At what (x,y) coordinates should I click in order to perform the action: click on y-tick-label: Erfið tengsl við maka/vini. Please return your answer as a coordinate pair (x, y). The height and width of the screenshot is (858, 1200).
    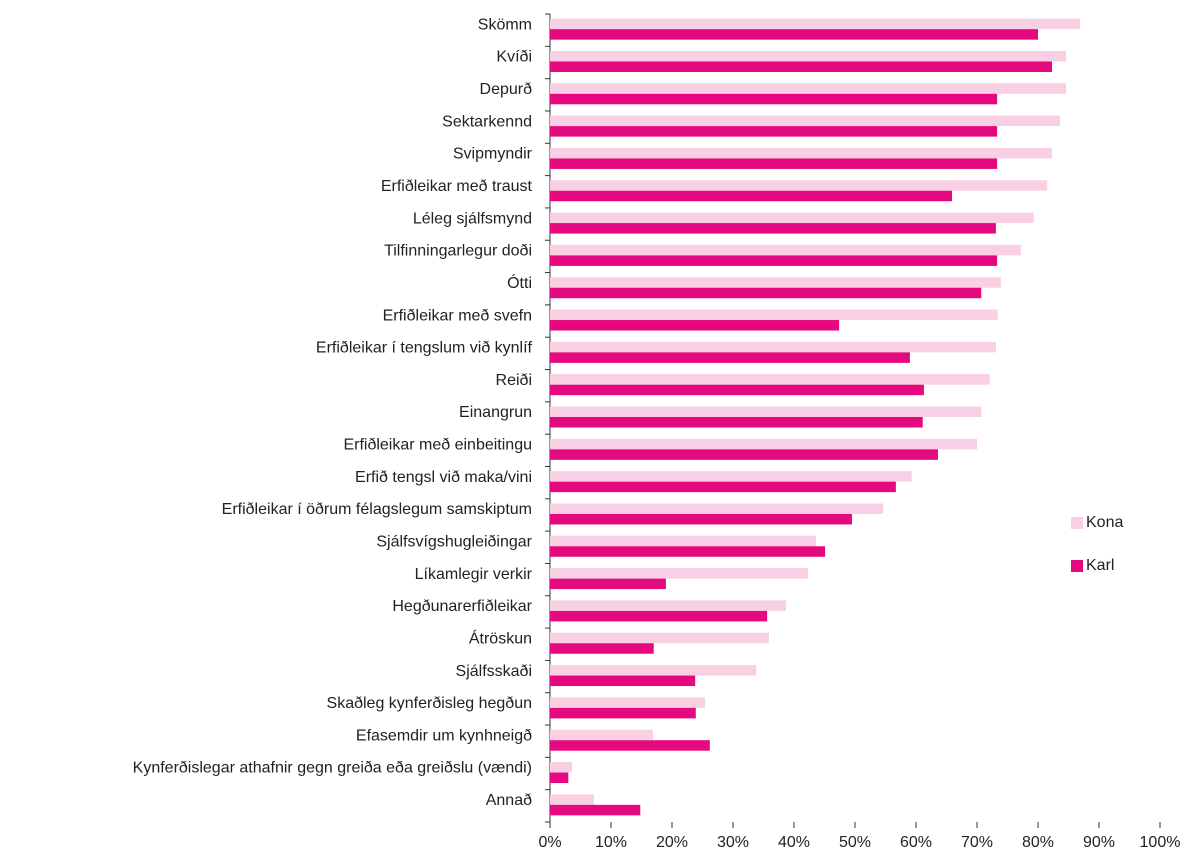
    Looking at the image, I should click on (443, 477).